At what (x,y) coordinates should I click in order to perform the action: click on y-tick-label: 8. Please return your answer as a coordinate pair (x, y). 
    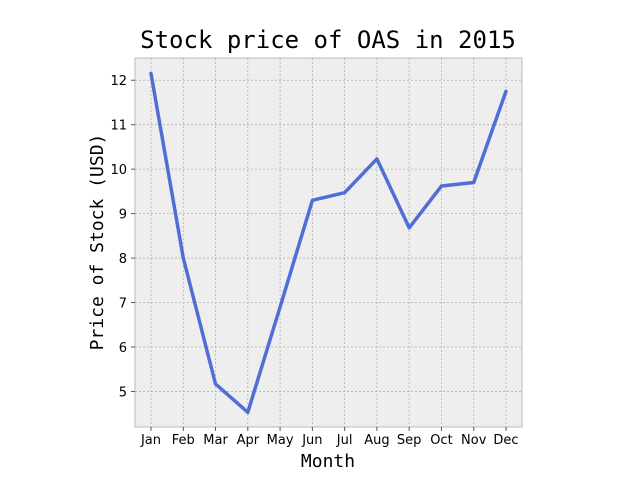
    Looking at the image, I should click on (123, 259).